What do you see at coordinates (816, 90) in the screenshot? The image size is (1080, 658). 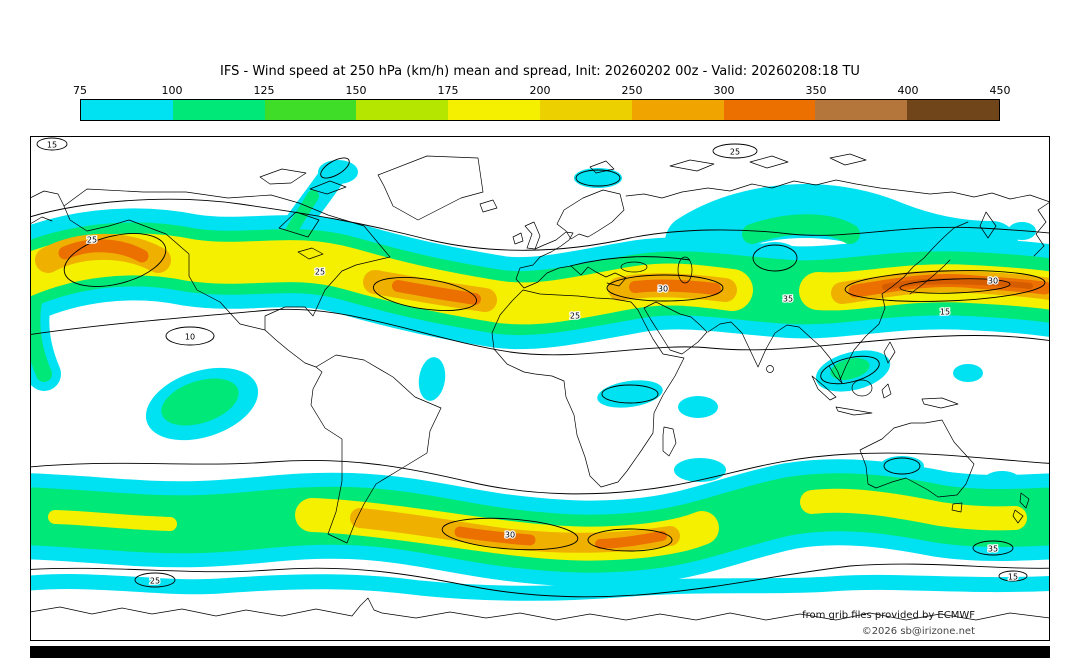 I see `colorbar-tick: 350` at bounding box center [816, 90].